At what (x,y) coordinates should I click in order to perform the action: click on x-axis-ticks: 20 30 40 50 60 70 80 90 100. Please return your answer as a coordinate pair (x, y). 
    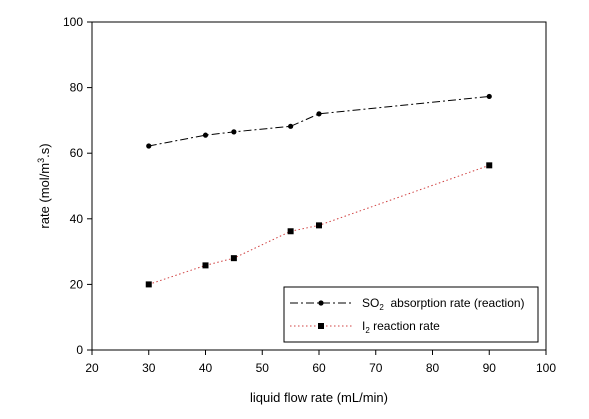
    Looking at the image, I should click on (320, 362).